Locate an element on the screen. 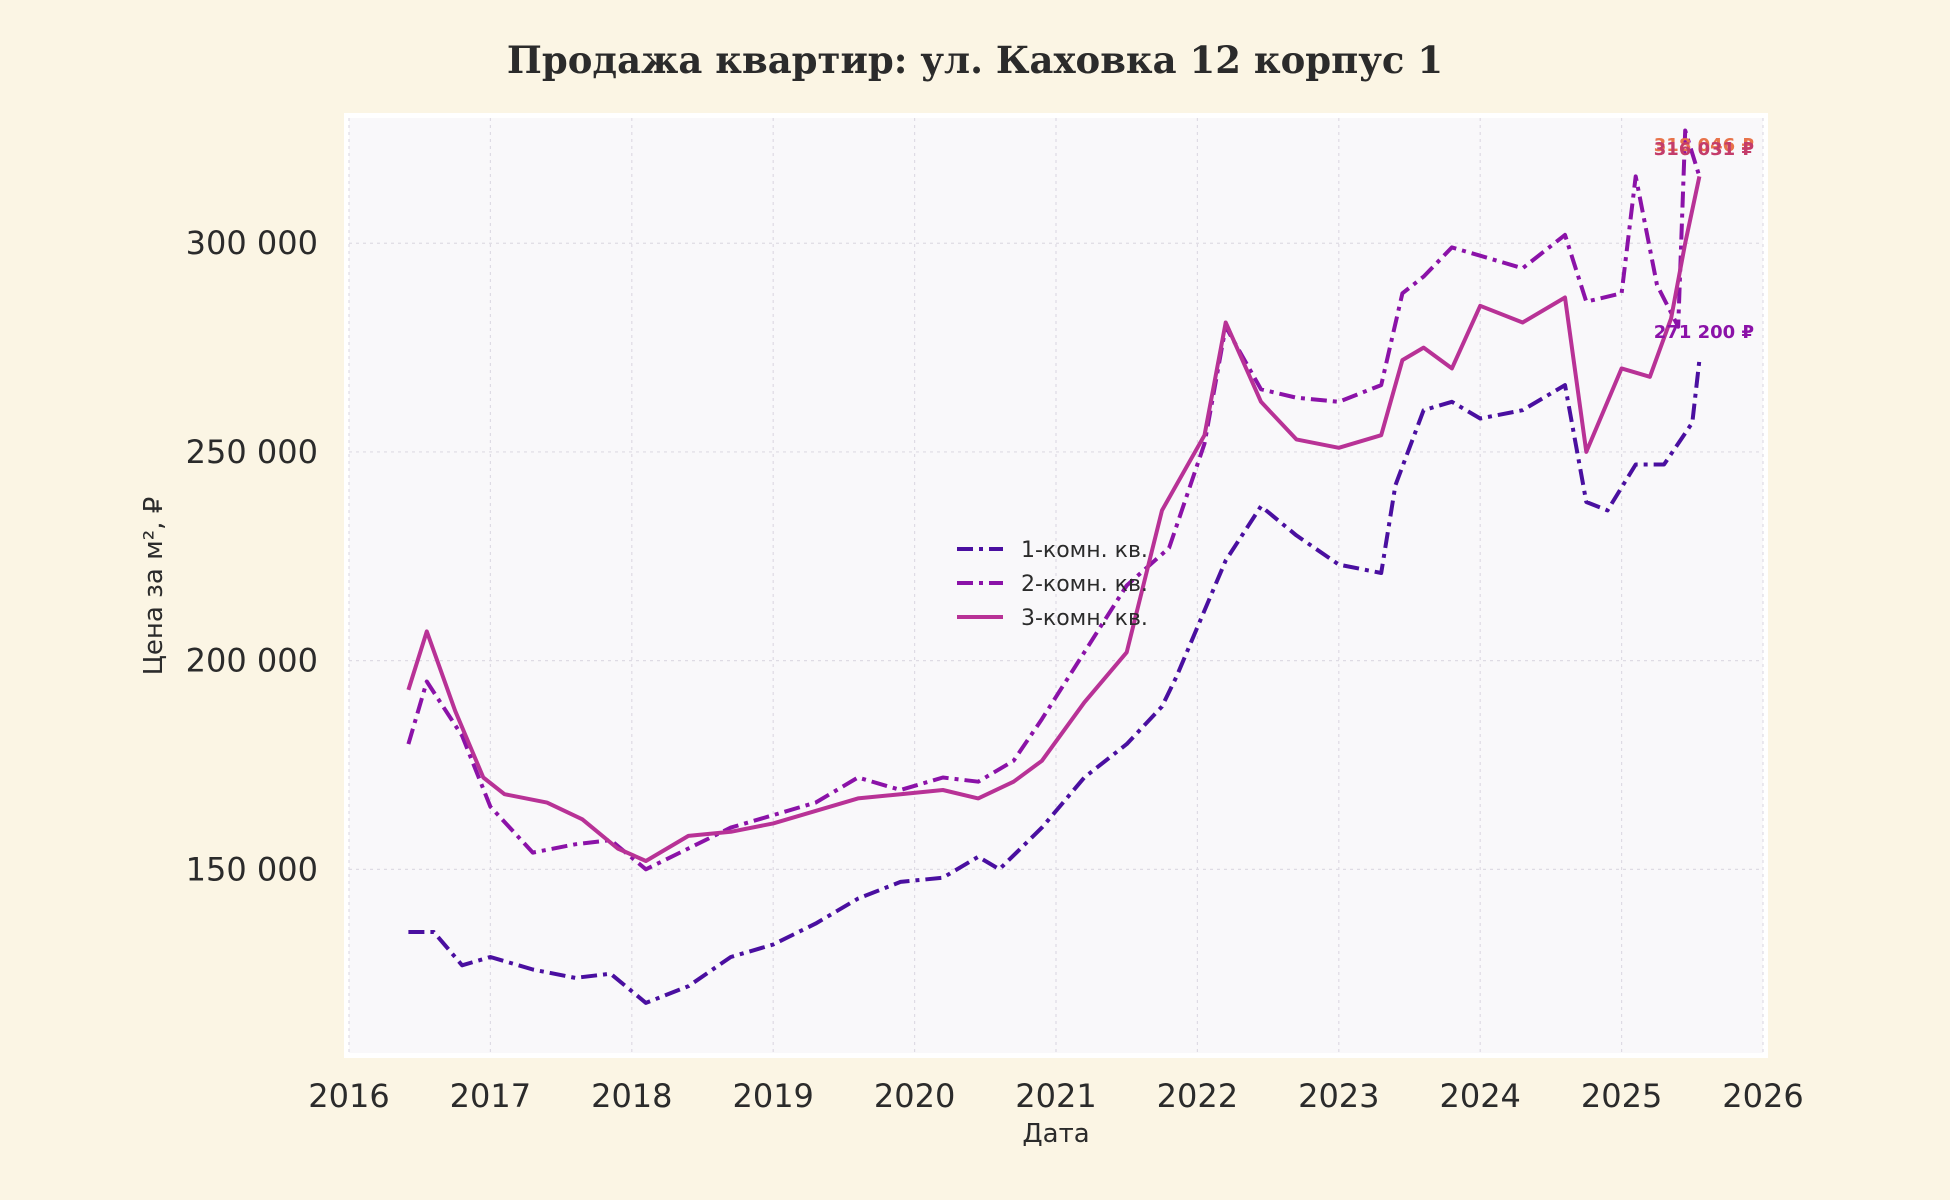  x-tick-label: 2022 is located at coordinates (1197, 1096).